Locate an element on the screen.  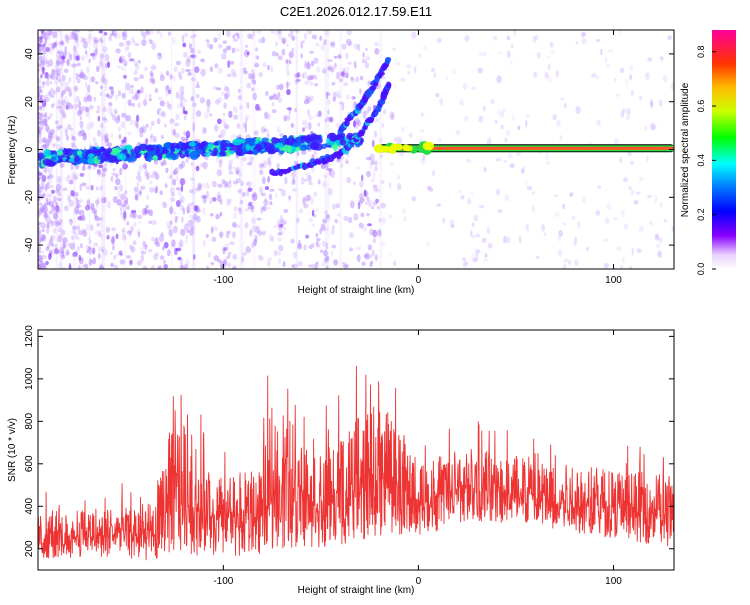
band-blob is located at coordinates (265, 140).